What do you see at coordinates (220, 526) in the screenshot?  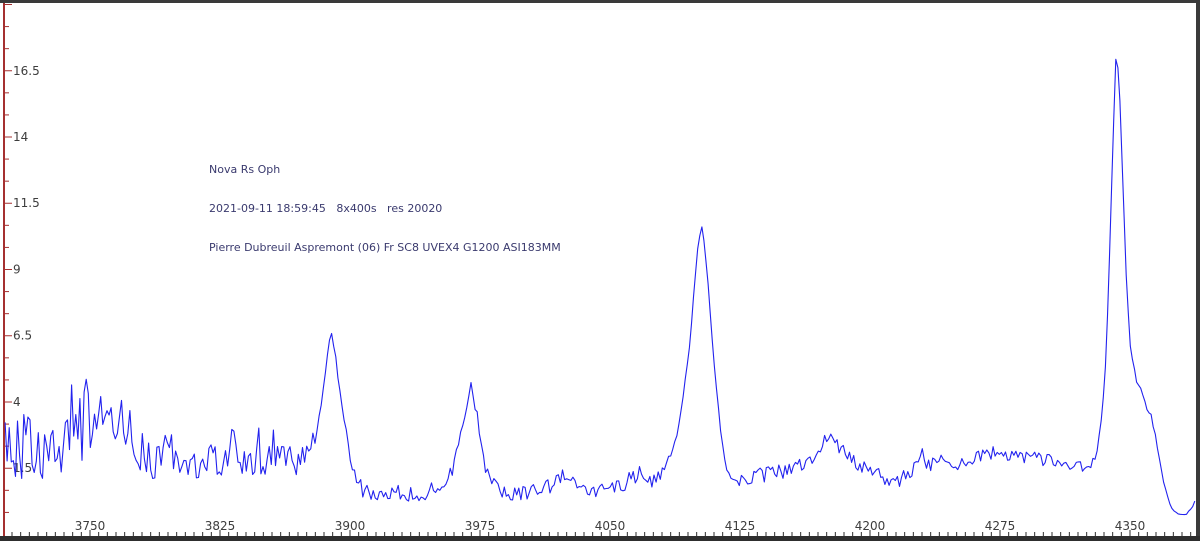 I see `x-tick-label: 3825` at bounding box center [220, 526].